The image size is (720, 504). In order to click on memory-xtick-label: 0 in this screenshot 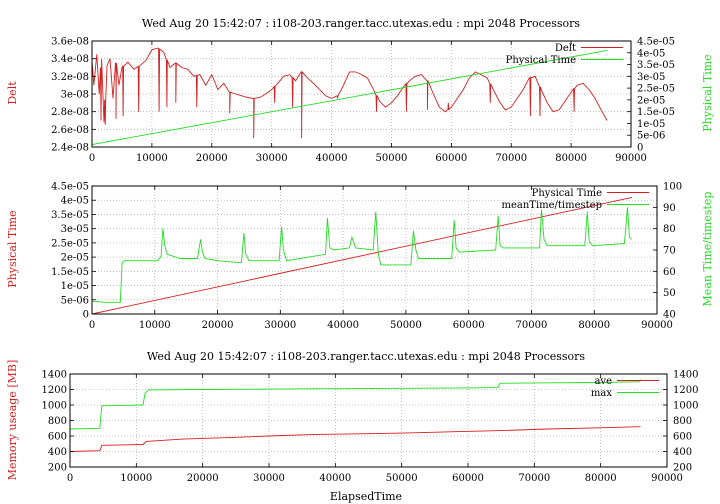, I will do `click(70, 478)`.